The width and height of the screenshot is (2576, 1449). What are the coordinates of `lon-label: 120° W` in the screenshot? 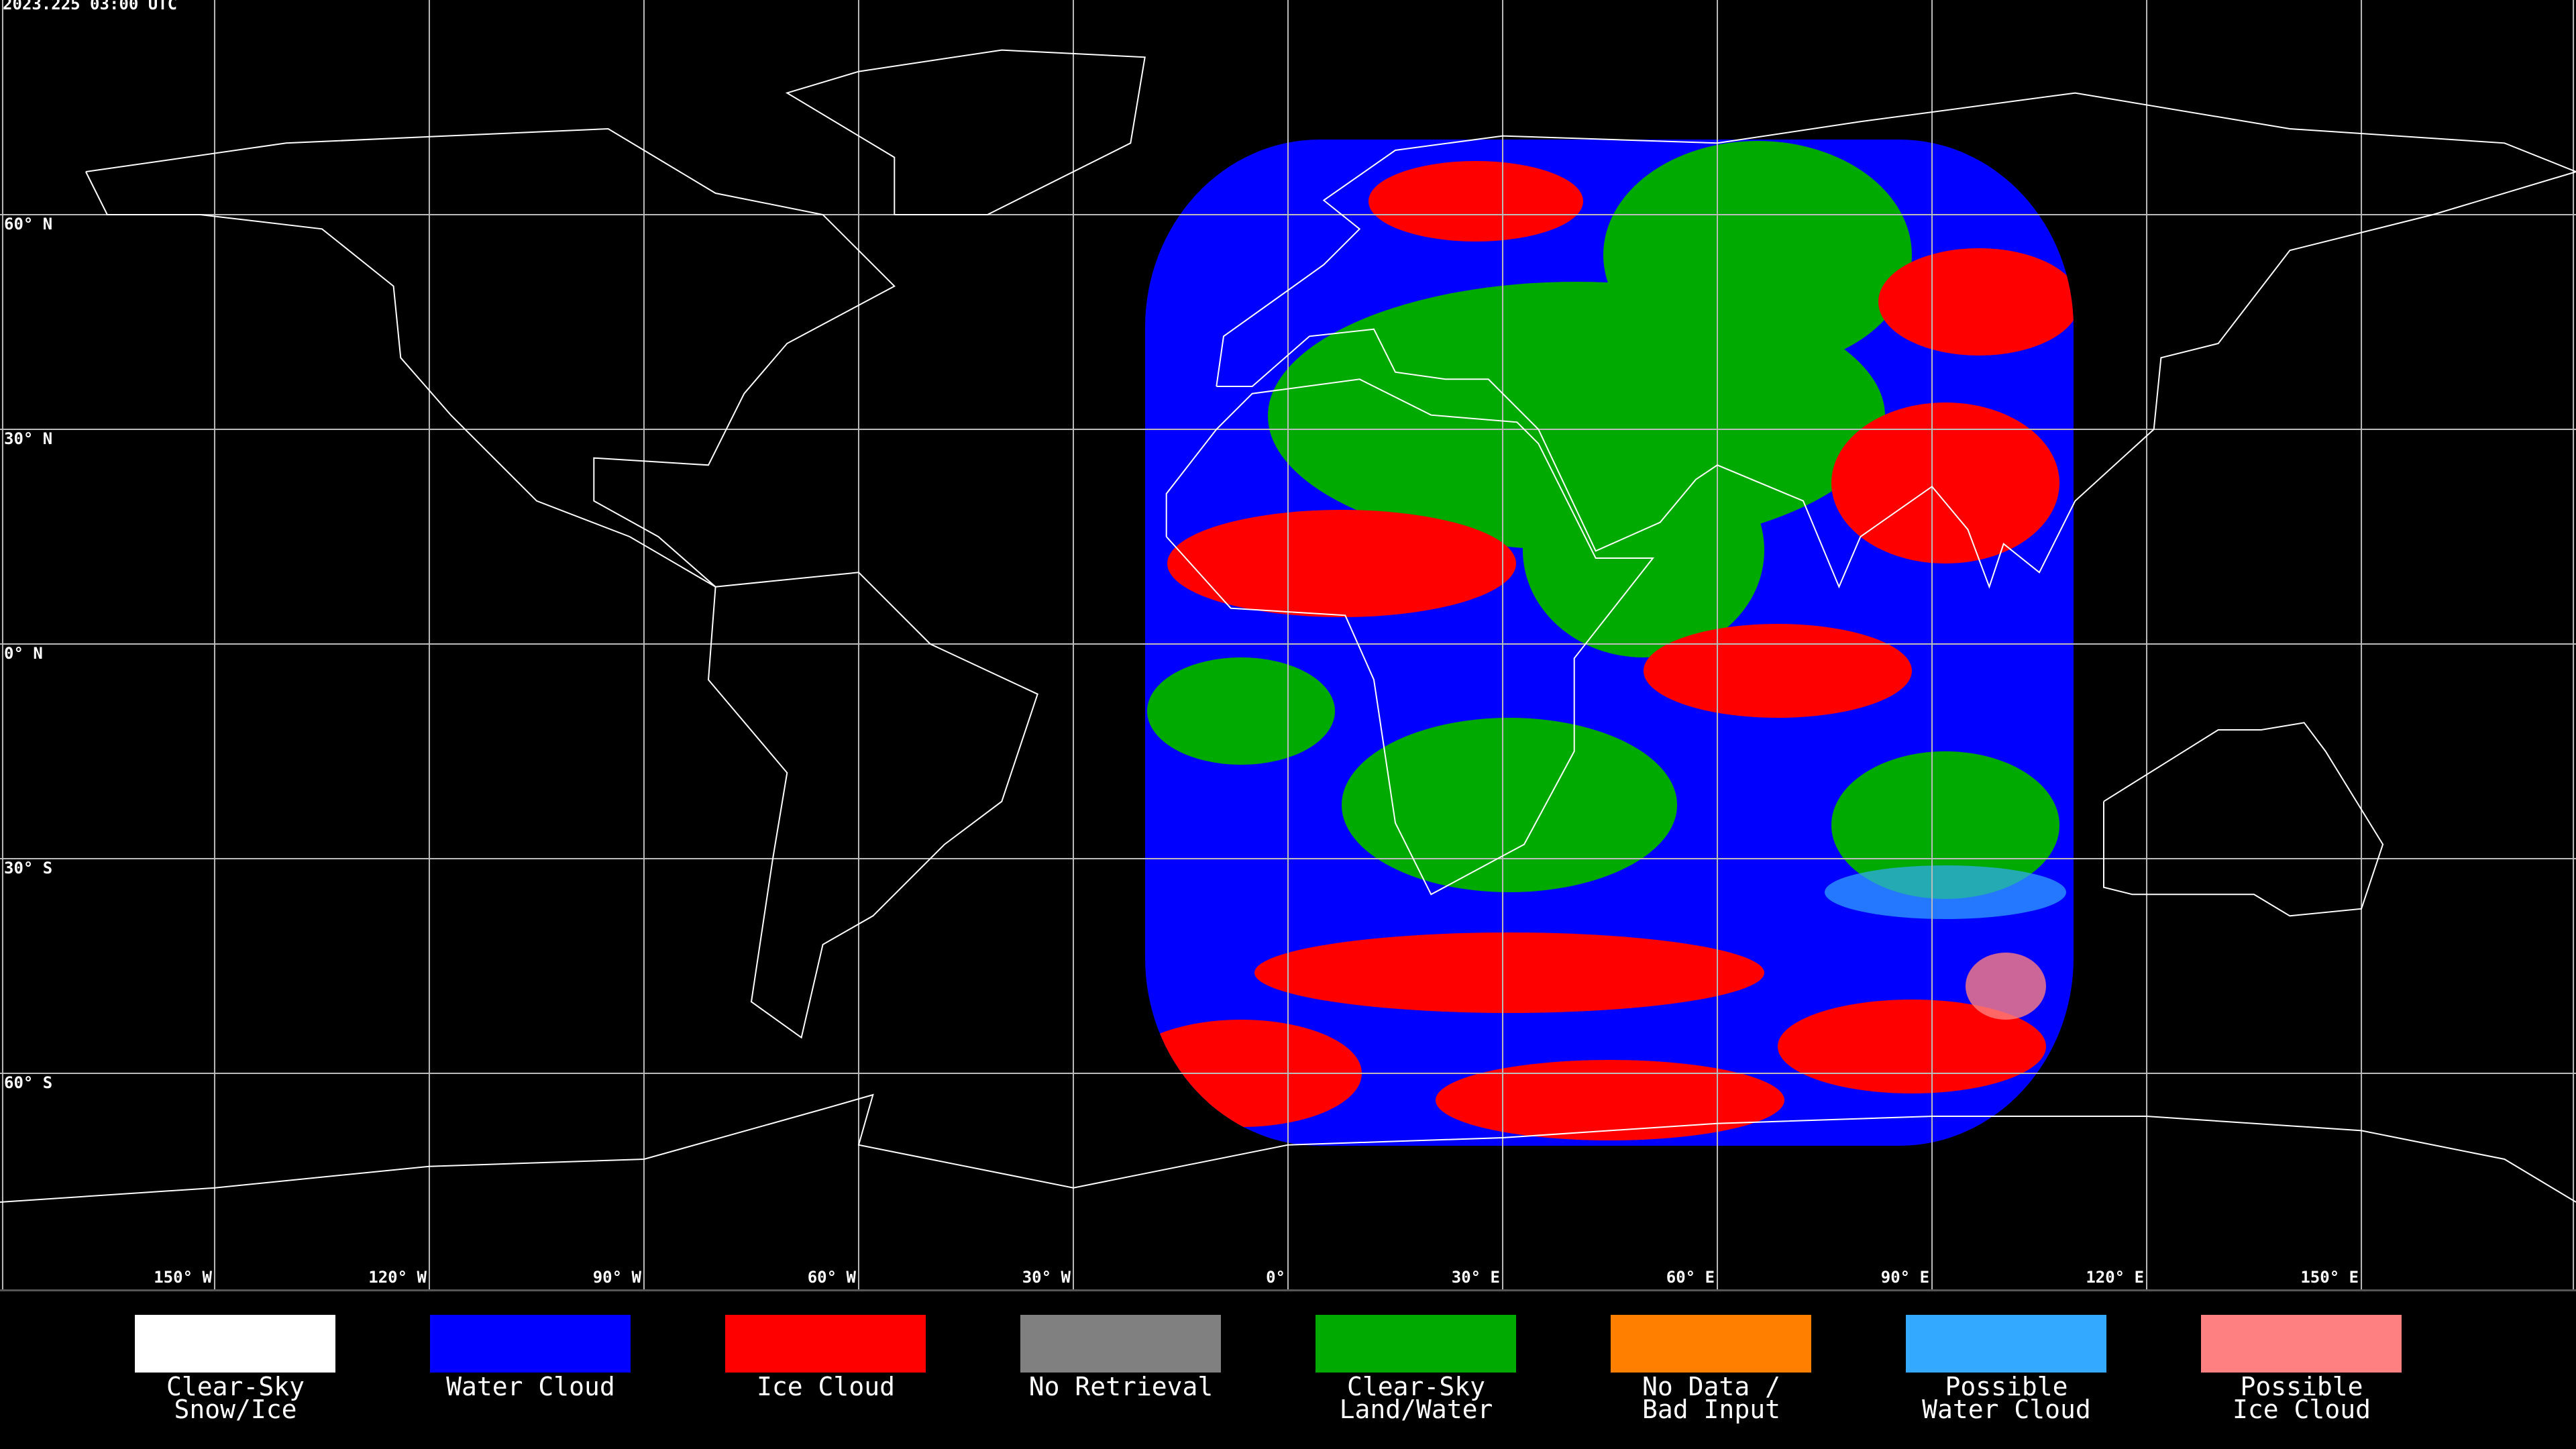 It's located at (397, 1277).